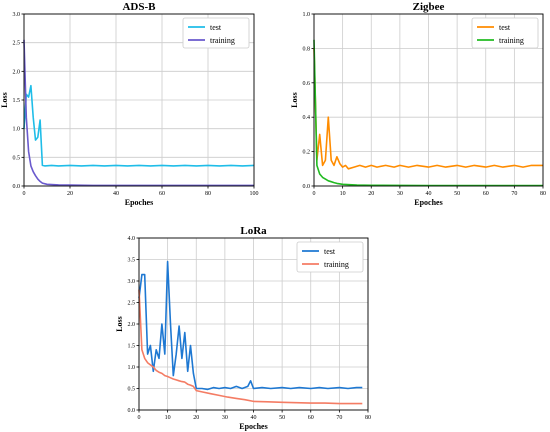  Describe the element at coordinates (254, 194) in the screenshot. I see `x-tick-label: 100` at that location.